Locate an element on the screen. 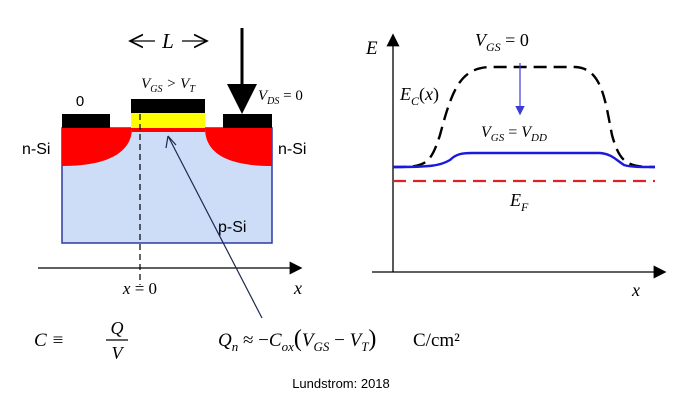  vgs-zero-label: VGS = 0 is located at coordinates (502, 42).